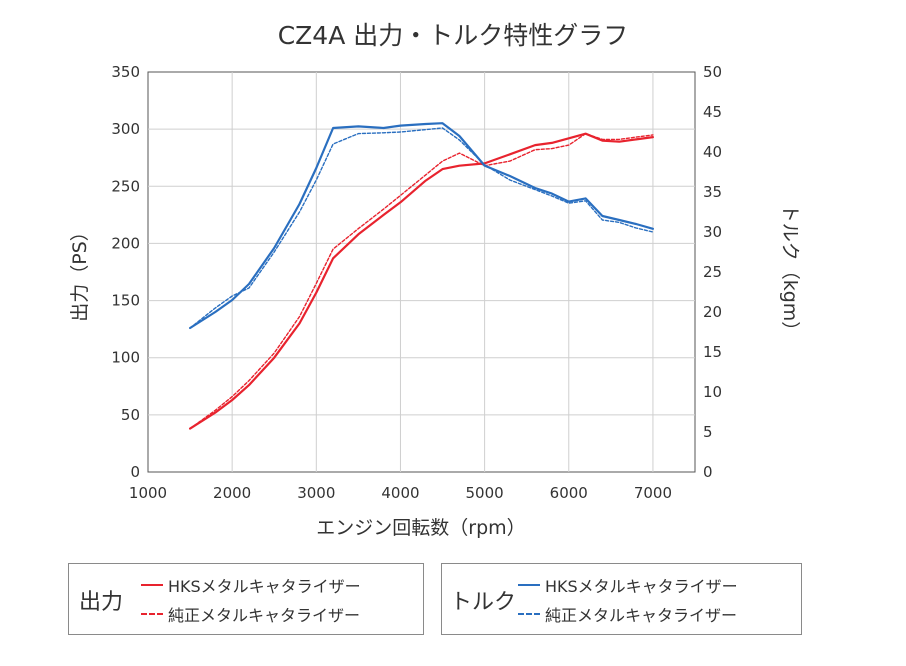  I want to click on right-y-axis: 0 5 10 15 20 25 30 35 40 45 50, so click(712, 272).